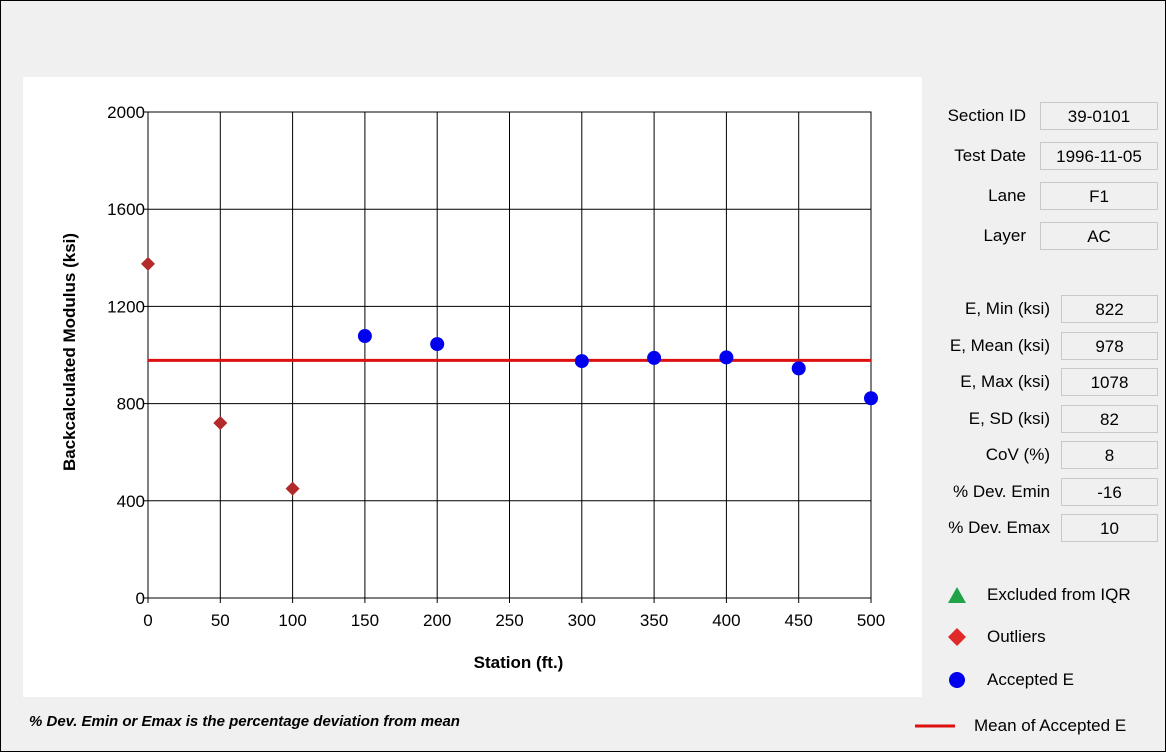  What do you see at coordinates (999, 345) in the screenshot?
I see `stat-field-label: E, Mean (ksi)` at bounding box center [999, 345].